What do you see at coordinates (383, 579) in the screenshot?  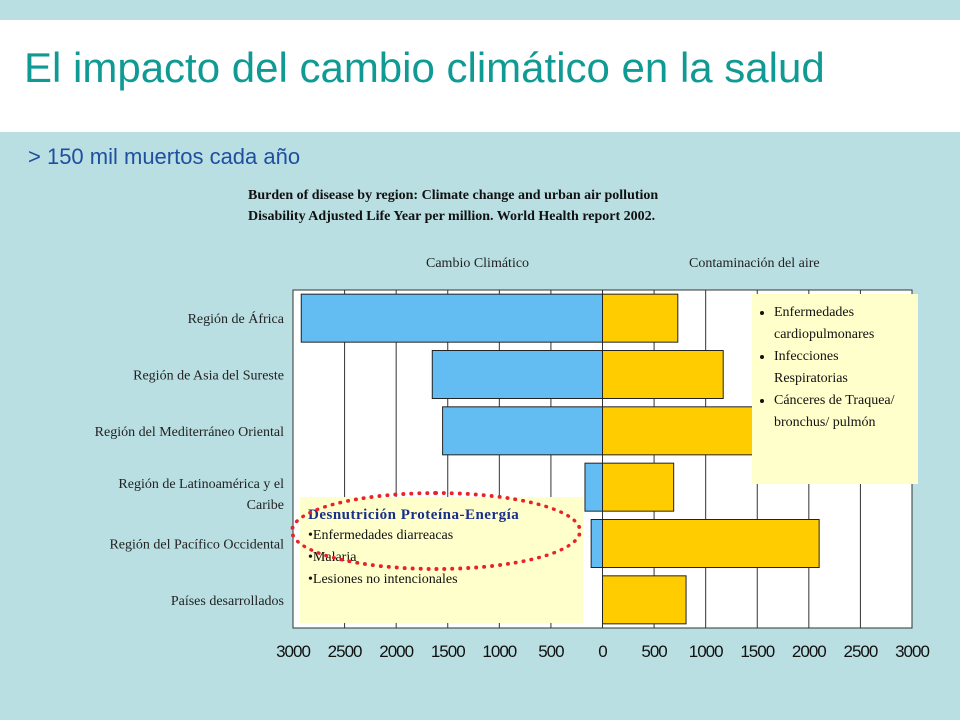 I see `climate-note-item: •Lesiones no intencionales` at bounding box center [383, 579].